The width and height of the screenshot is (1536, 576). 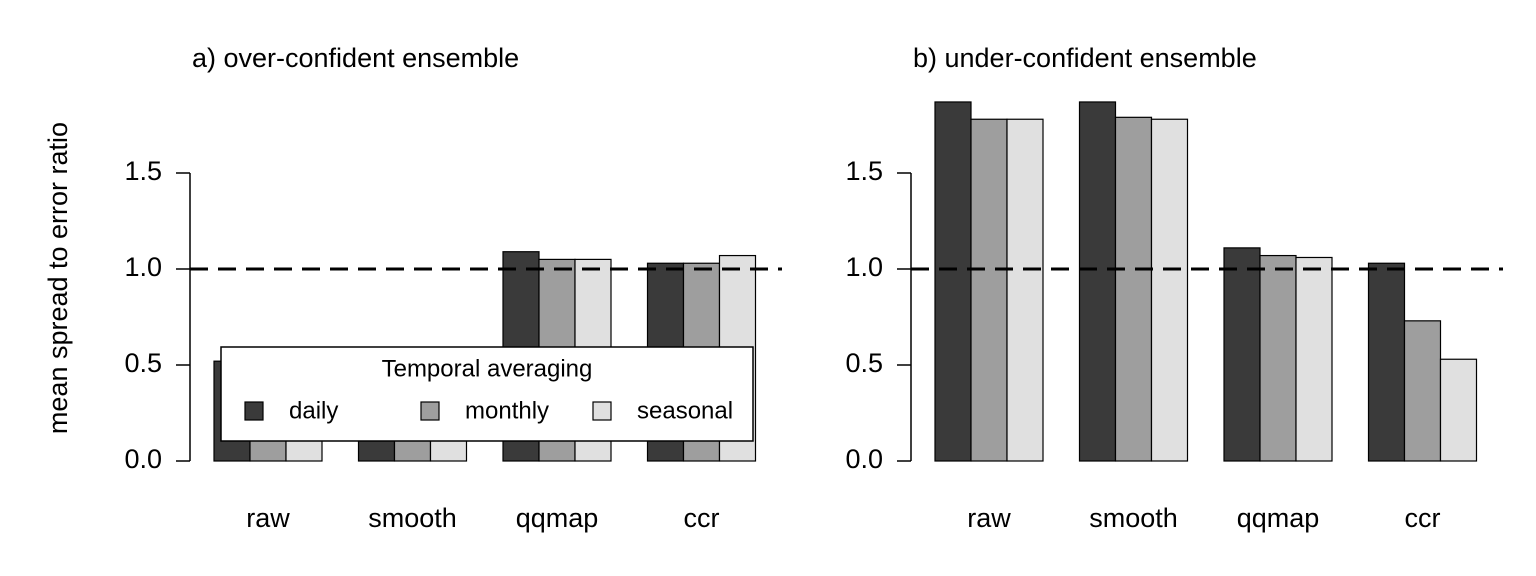 What do you see at coordinates (487, 368) in the screenshot?
I see `legend-title: Temporal averaging` at bounding box center [487, 368].